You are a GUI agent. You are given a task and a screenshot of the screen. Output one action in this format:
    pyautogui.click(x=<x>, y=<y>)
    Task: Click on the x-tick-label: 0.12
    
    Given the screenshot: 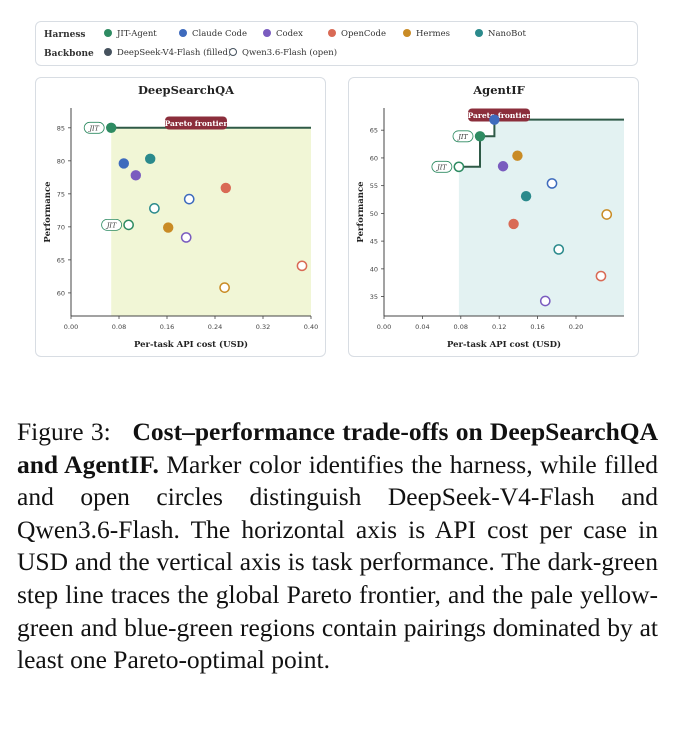 What is the action you would take?
    pyautogui.click(x=499, y=327)
    